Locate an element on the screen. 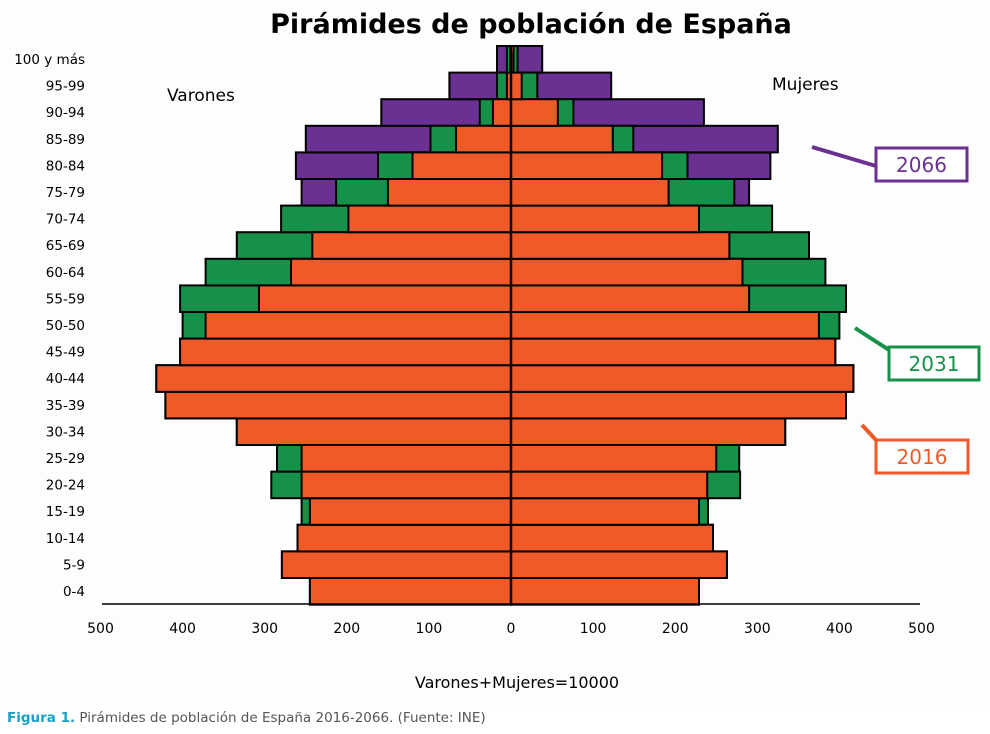 Image resolution: width=990 pixels, height=734 pixels. age-label-95-99: 95-99 is located at coordinates (65, 87).